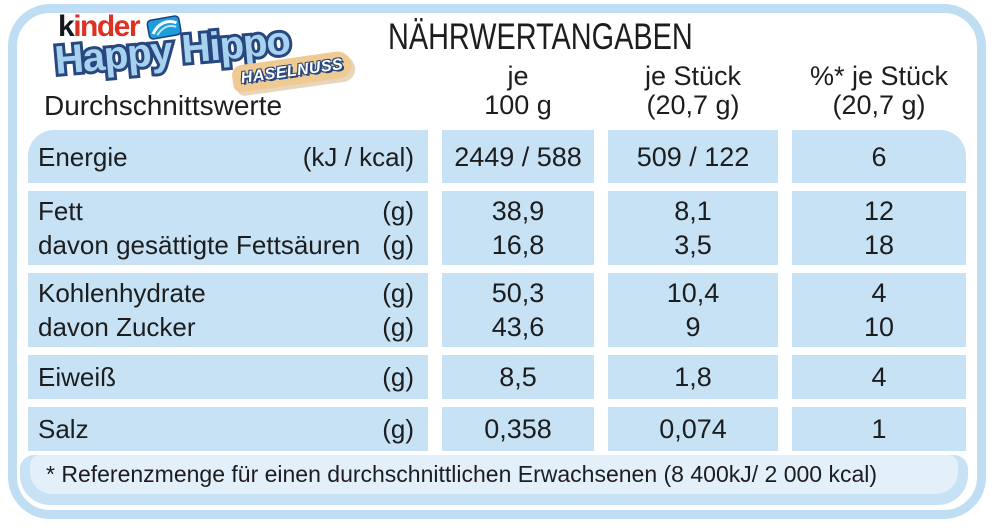 This screenshot has width=1000, height=531. What do you see at coordinates (693, 90) in the screenshot?
I see `column-header-per-piece: je Stück (20,7 g)` at bounding box center [693, 90].